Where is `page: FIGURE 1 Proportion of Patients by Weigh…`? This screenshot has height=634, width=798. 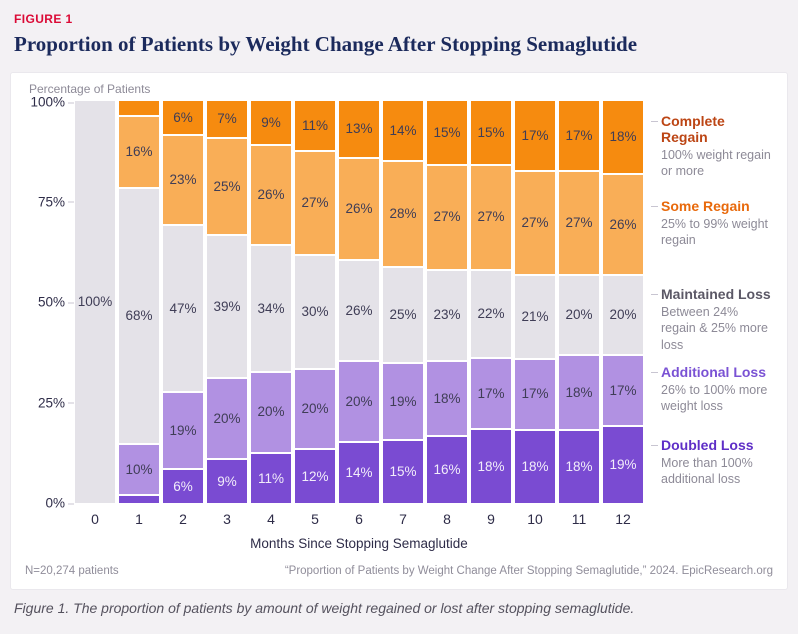
page: FIGURE 1 Proportion of Patients by Weigh… is located at coordinates (399, 28).